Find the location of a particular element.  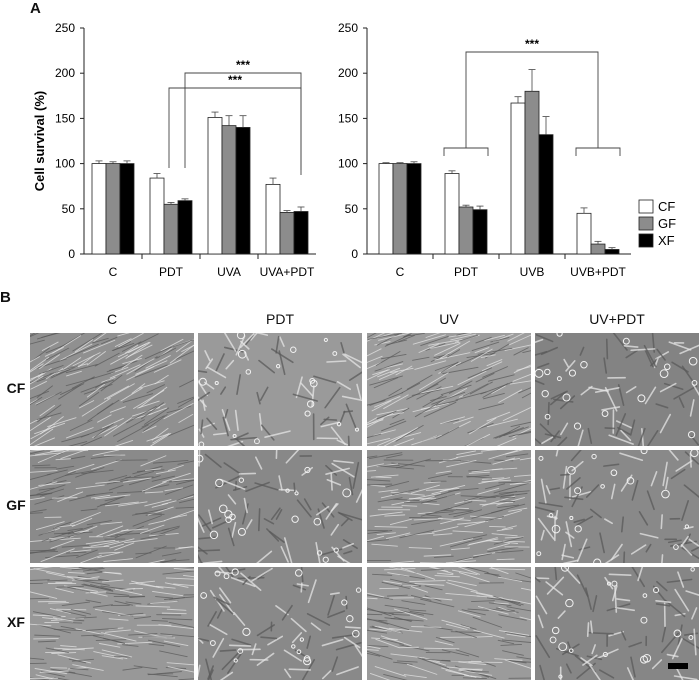

y-tick-label: 150 is located at coordinates (348, 118).